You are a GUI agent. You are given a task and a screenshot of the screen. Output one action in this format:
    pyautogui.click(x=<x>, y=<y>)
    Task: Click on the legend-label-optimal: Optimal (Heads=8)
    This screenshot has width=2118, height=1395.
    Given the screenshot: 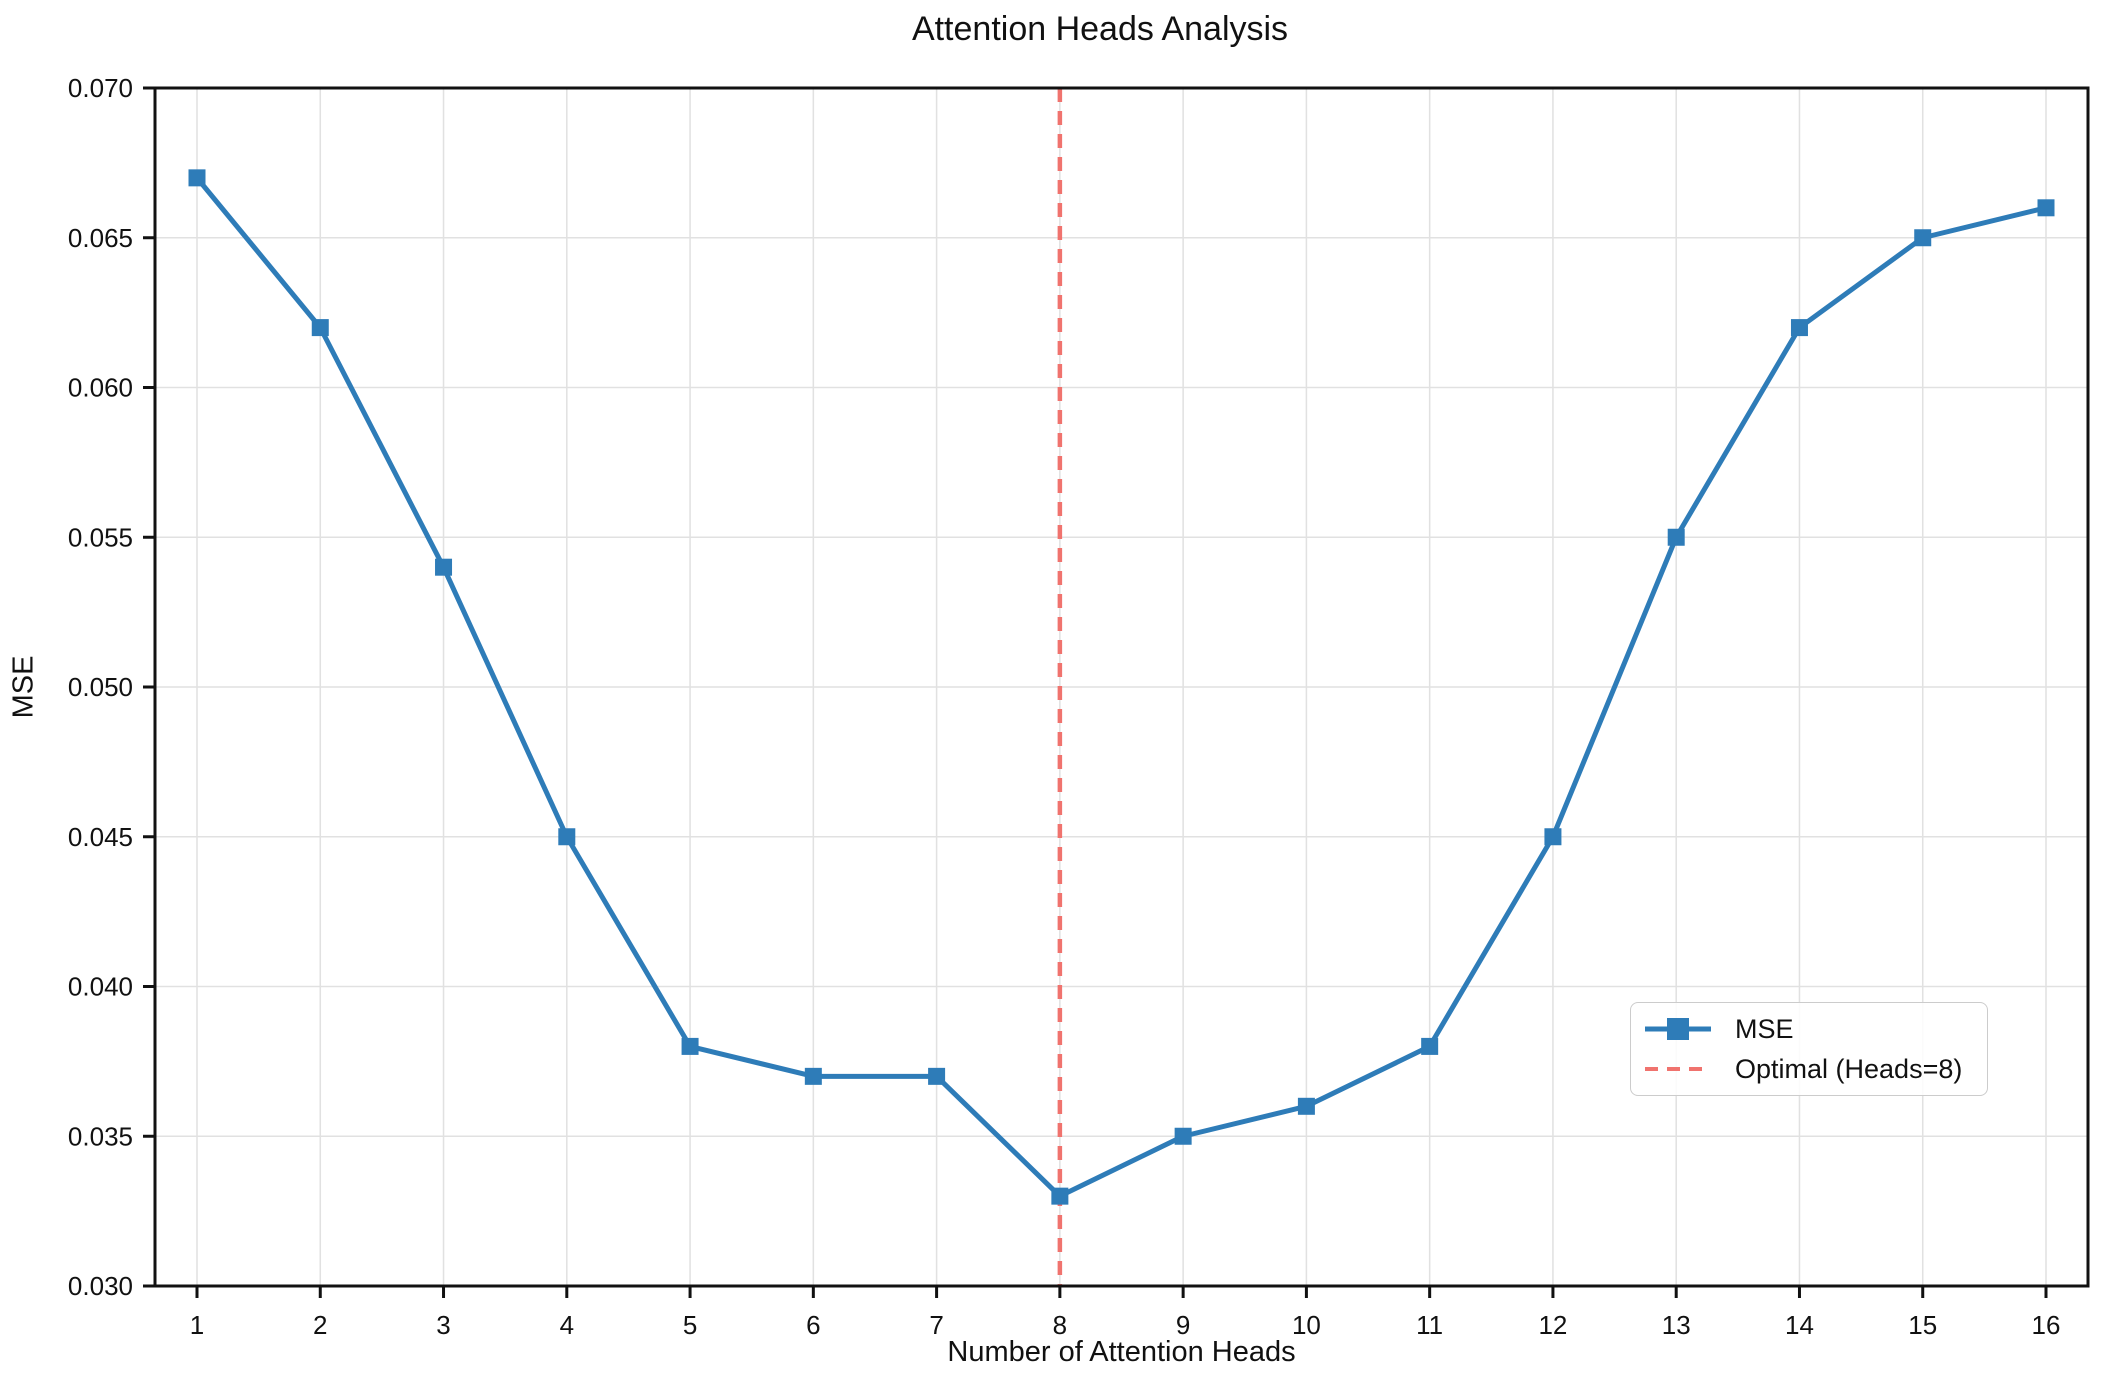 What is the action you would take?
    pyautogui.click(x=1849, y=1068)
    